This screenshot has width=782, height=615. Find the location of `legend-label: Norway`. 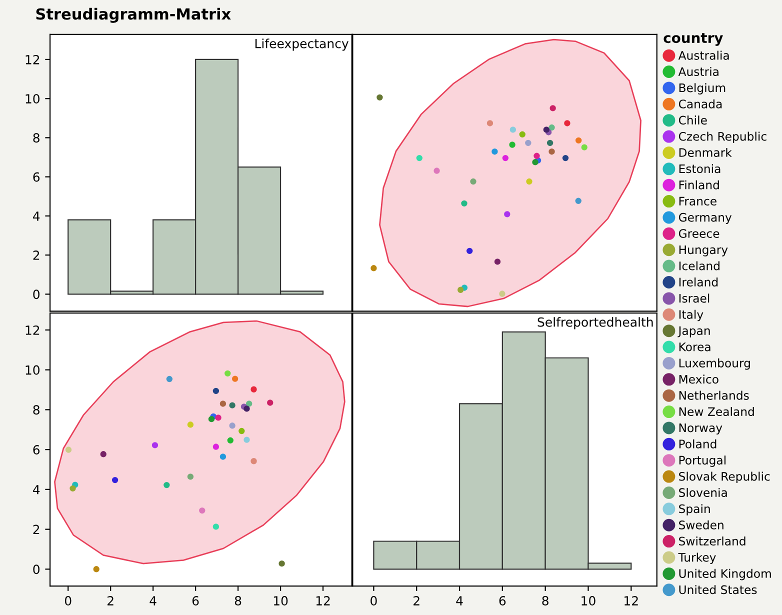

legend-label: Norway is located at coordinates (700, 429).